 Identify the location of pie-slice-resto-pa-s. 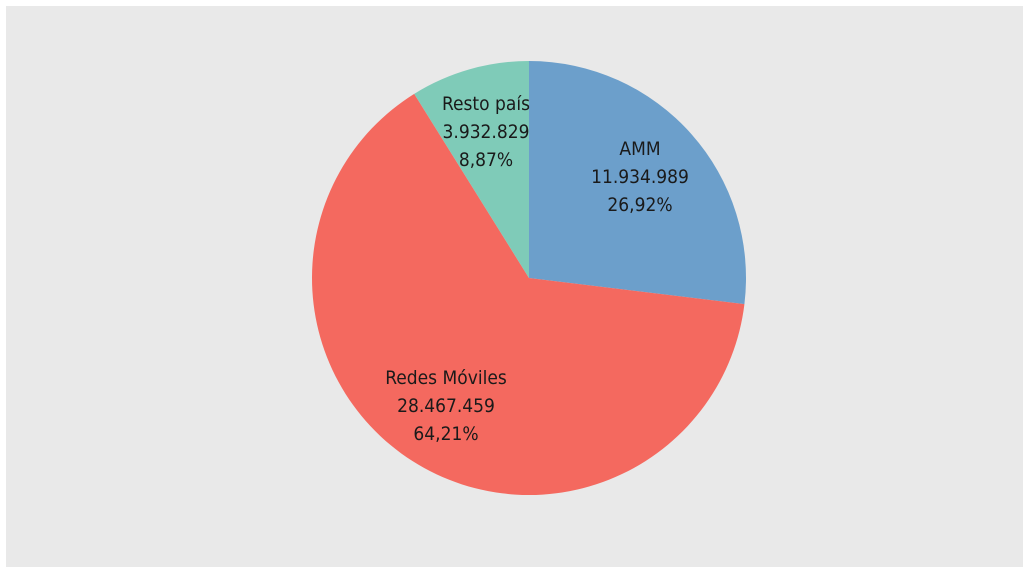
(471, 169).